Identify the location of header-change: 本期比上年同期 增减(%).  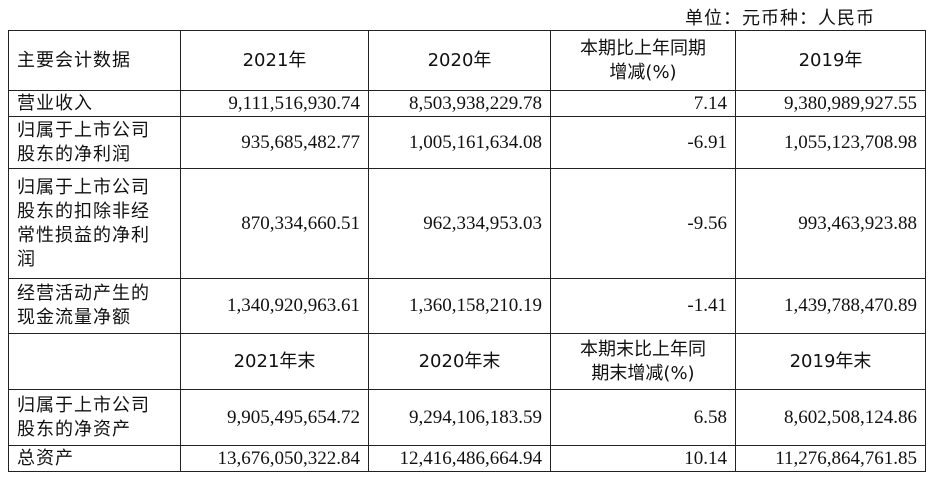
(643, 60).